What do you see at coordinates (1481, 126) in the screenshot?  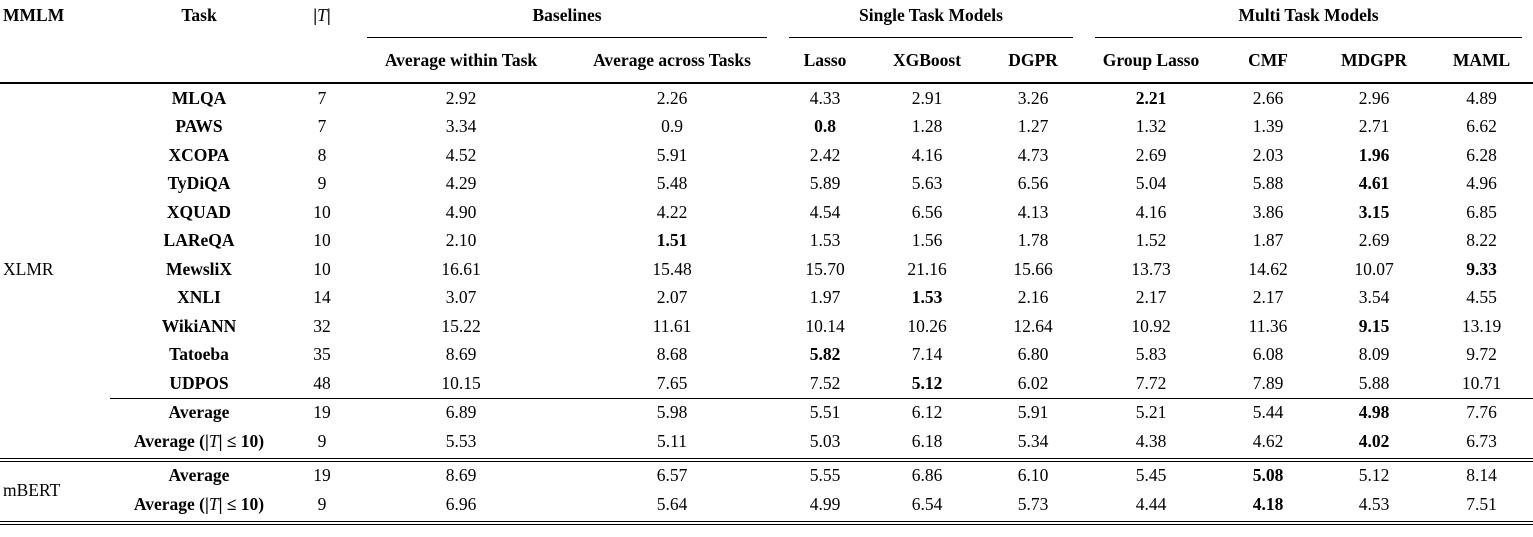 I see `value-cell: 6.62` at bounding box center [1481, 126].